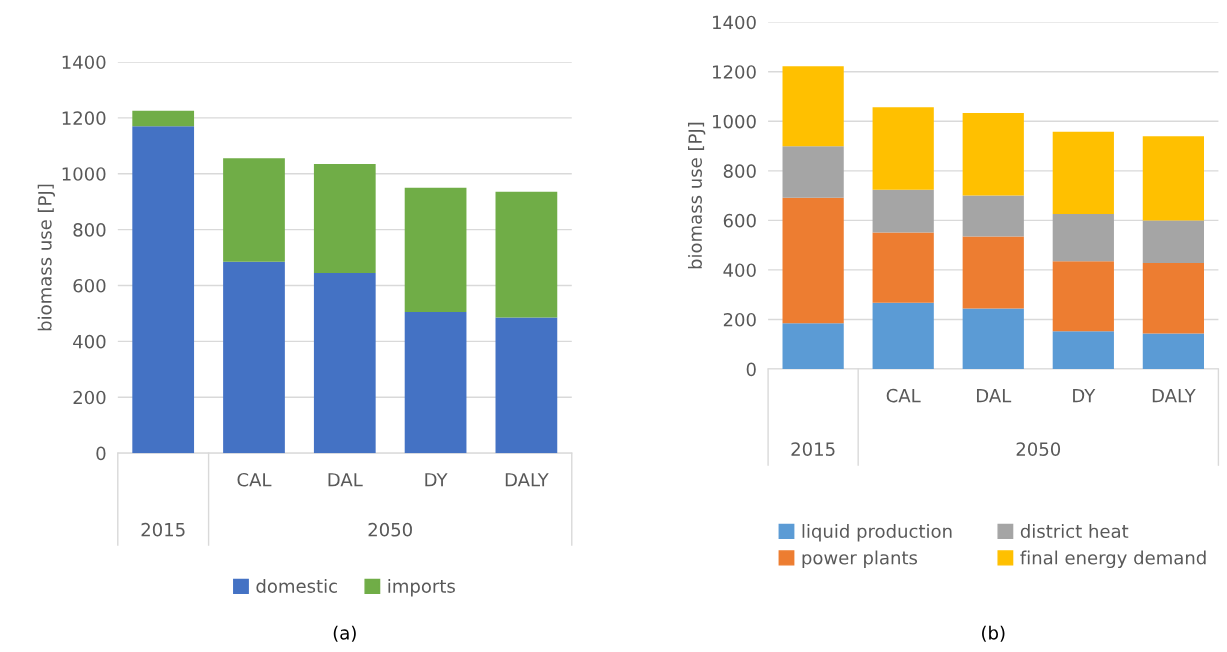  What do you see at coordinates (993, 633) in the screenshot?
I see `text: (b)` at bounding box center [993, 633].